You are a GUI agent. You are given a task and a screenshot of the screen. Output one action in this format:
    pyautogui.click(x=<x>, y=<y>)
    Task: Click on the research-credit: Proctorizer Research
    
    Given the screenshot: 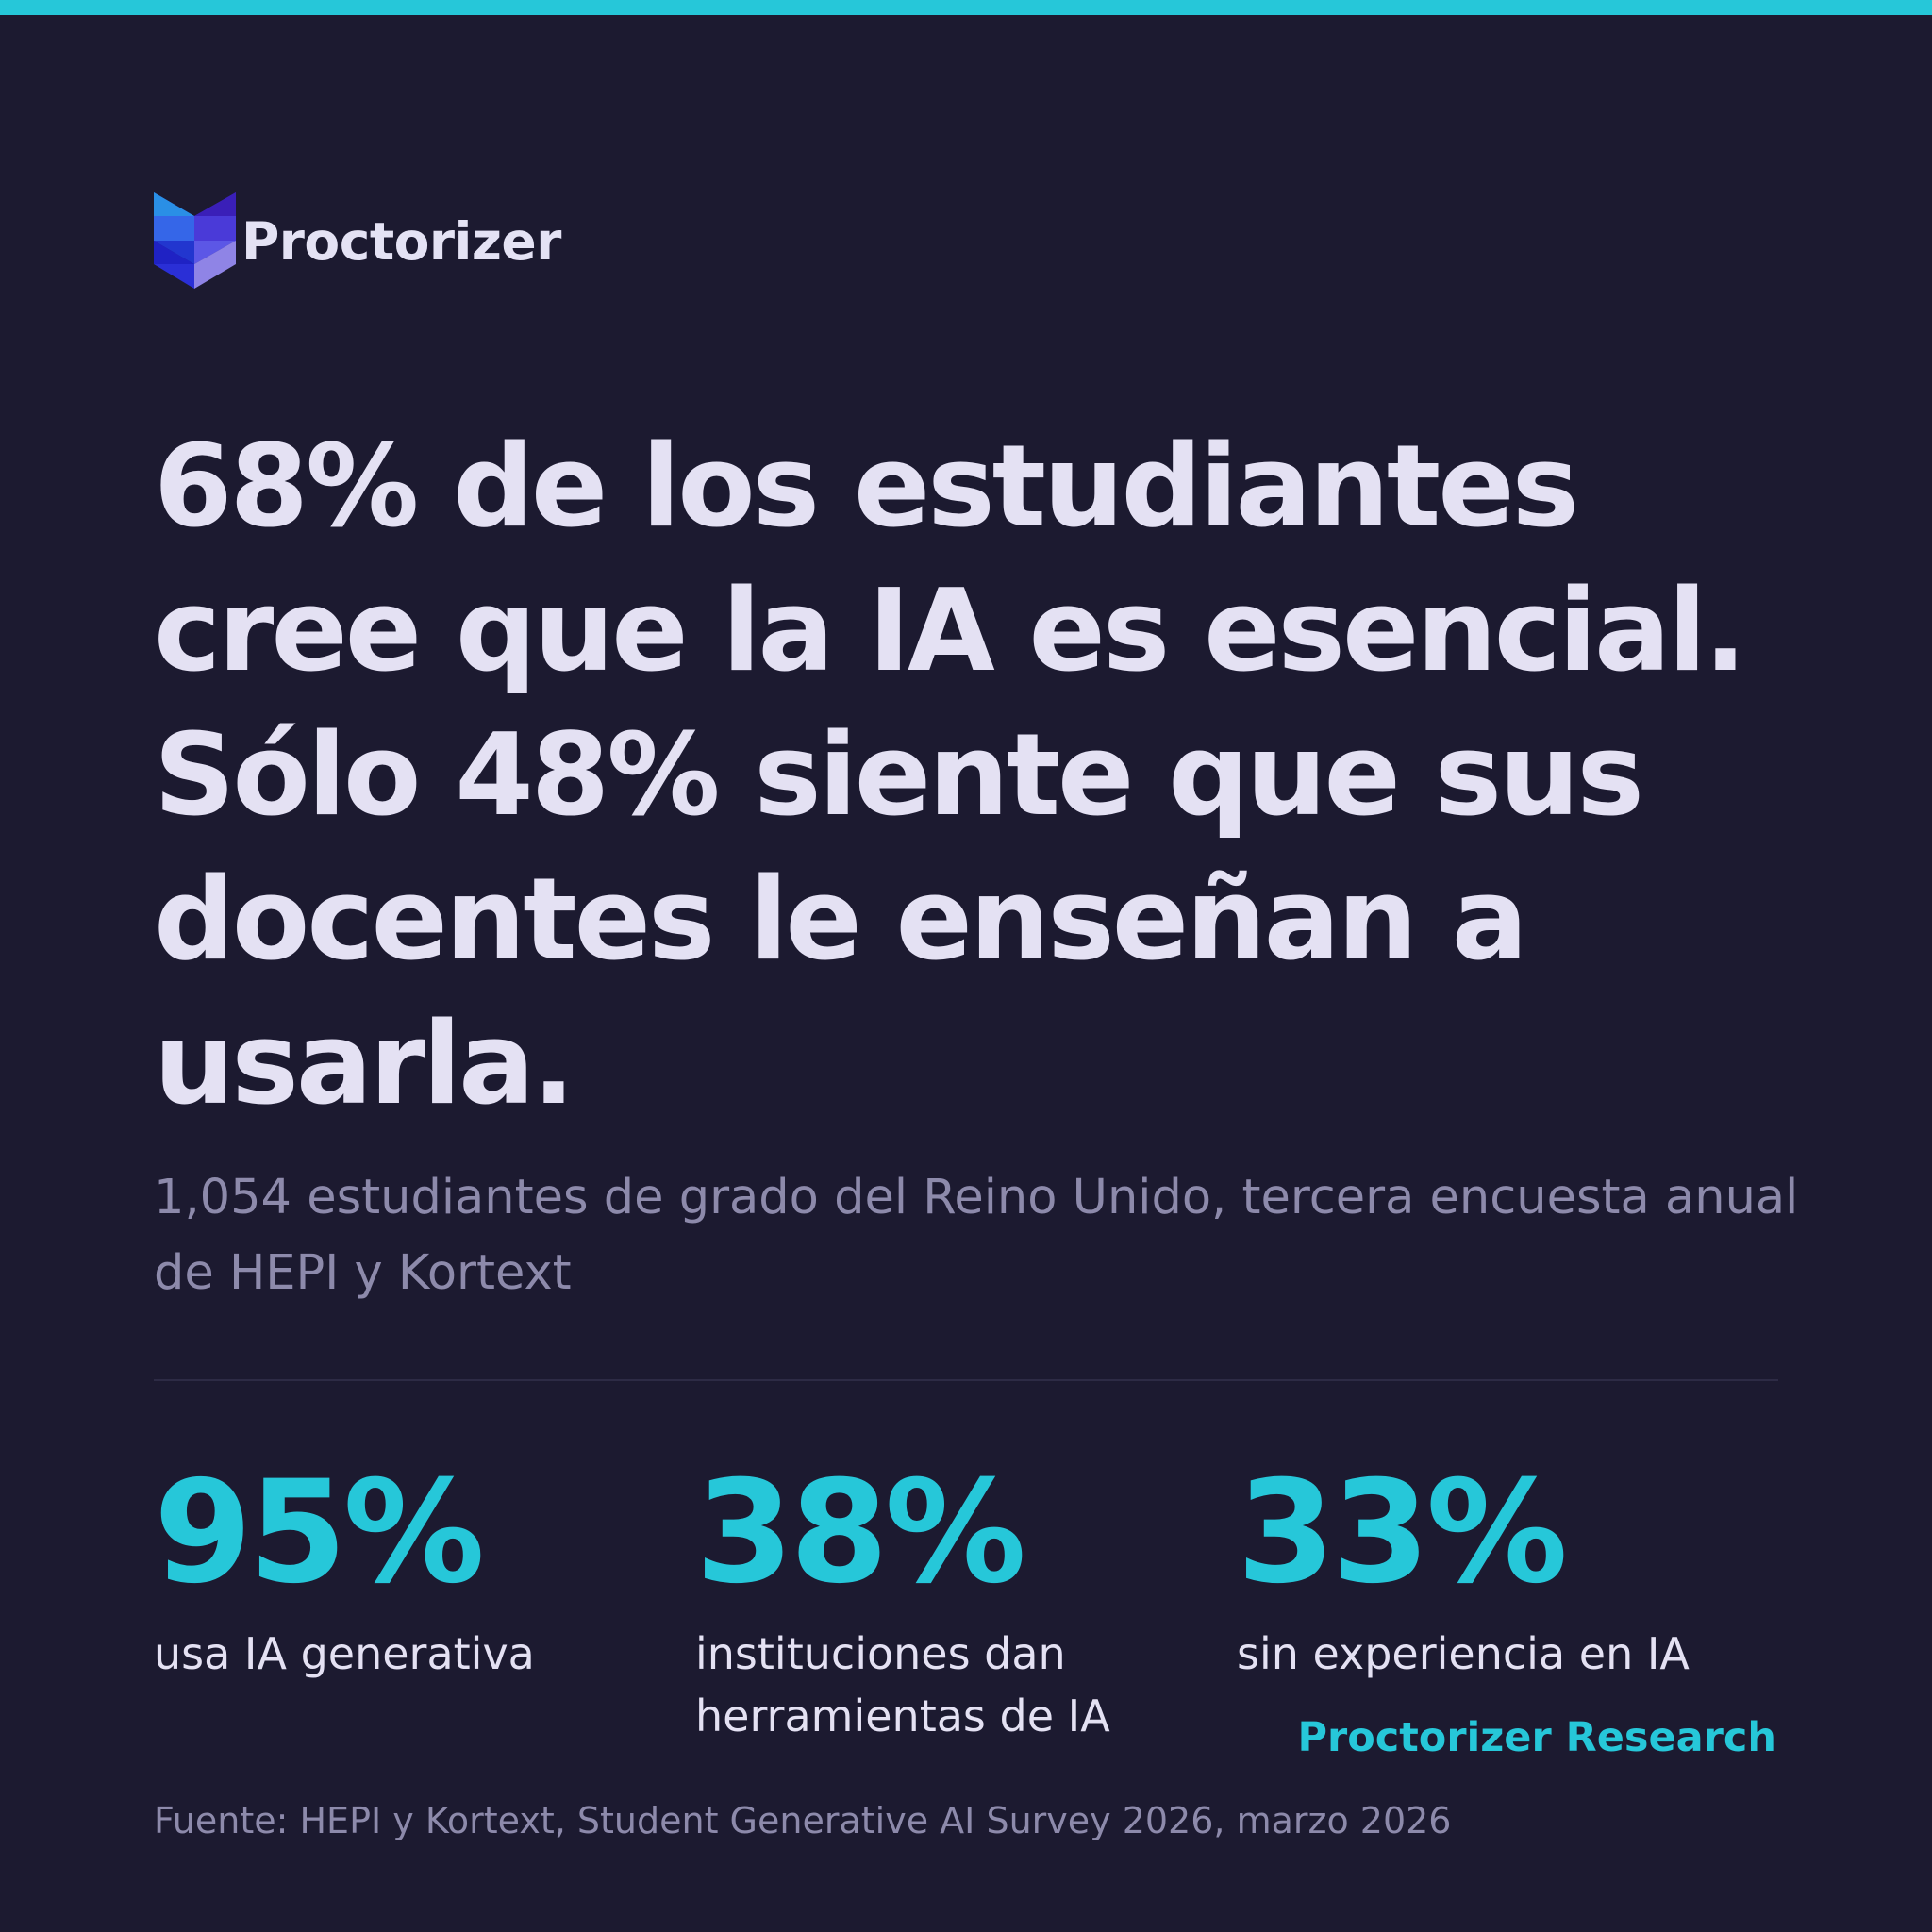 What is the action you would take?
    pyautogui.click(x=1537, y=1738)
    